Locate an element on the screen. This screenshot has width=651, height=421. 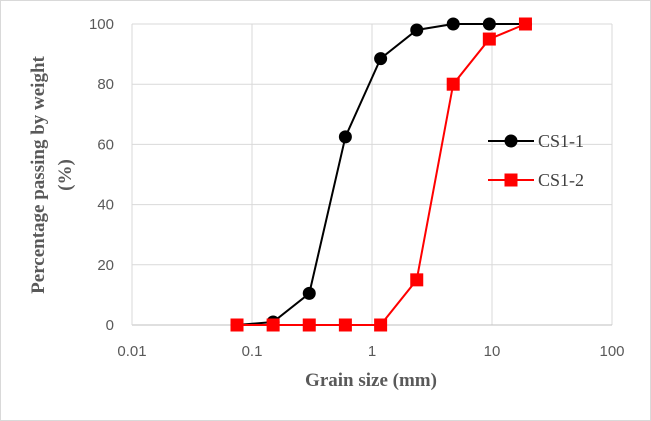
x-tick-label: 10 is located at coordinates (492, 351).